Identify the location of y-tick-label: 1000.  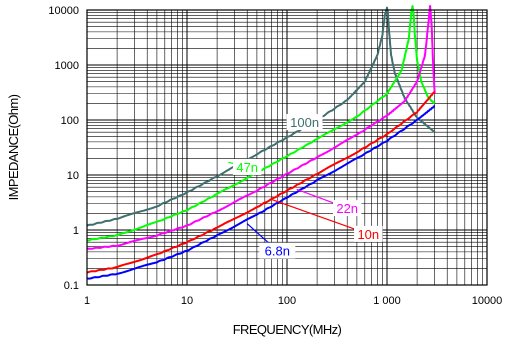
(67, 66).